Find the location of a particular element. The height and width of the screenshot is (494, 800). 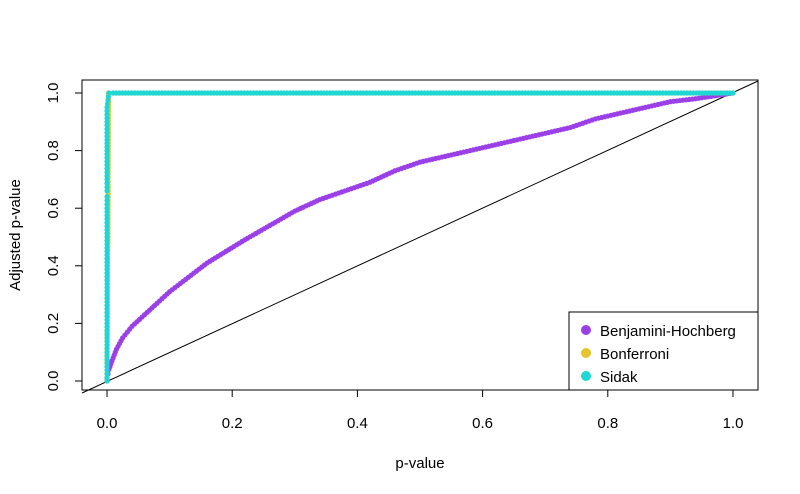

x-tick-label: 0.4 is located at coordinates (357, 423).